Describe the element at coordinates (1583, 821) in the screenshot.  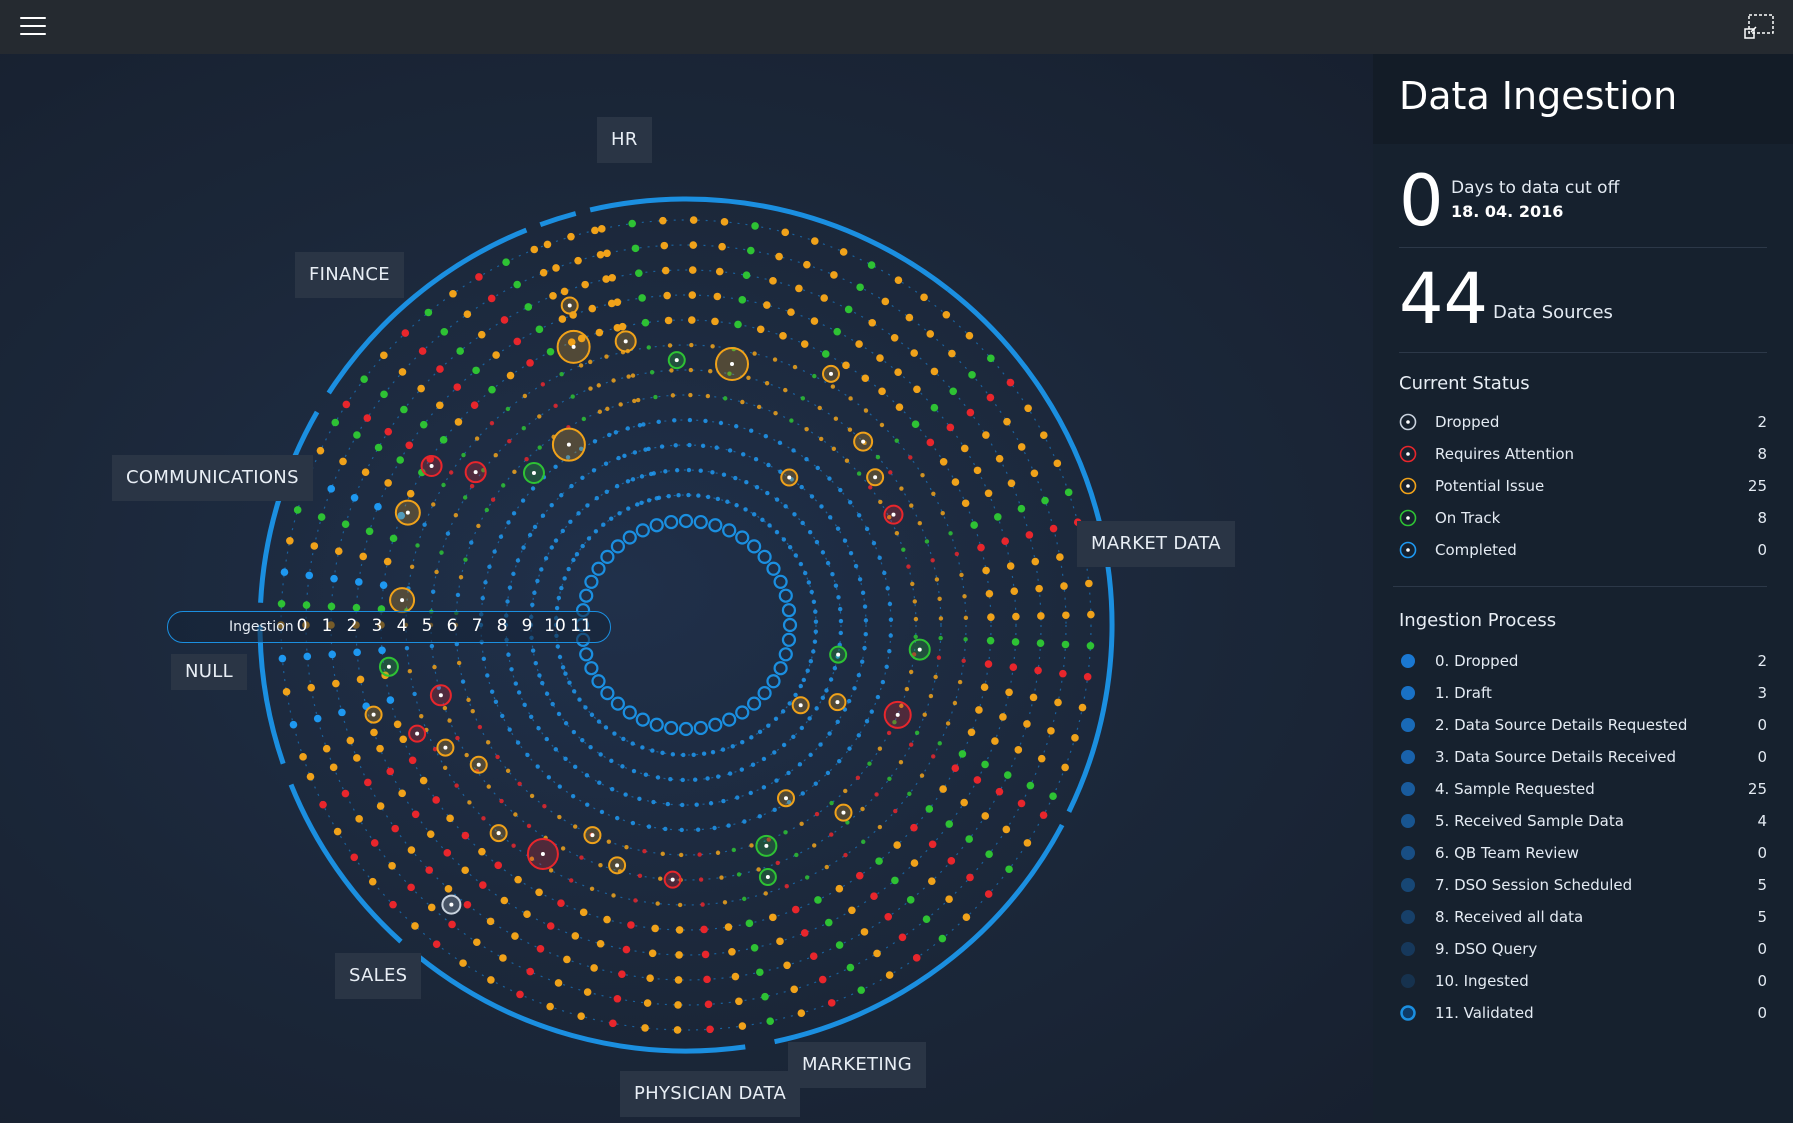
I see `process-row-5: 5. Received Sample Data 4` at that location.